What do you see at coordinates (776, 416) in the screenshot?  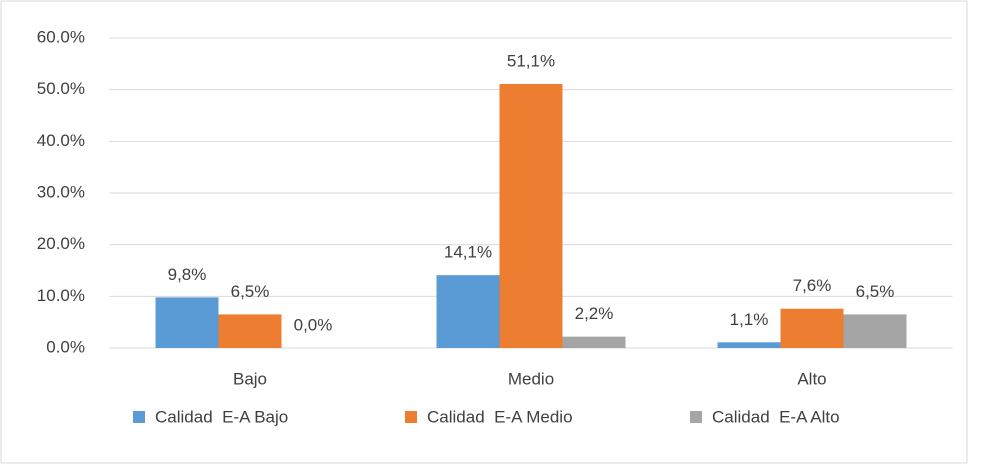 I see `legend-label: Calidad E-A Alto` at bounding box center [776, 416].